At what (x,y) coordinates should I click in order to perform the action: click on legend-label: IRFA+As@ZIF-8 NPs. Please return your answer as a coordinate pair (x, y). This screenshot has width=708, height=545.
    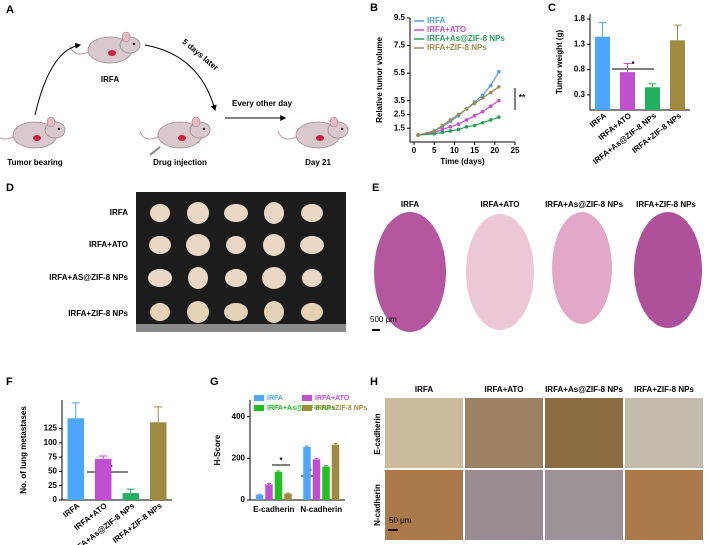
    Looking at the image, I should click on (466, 38).